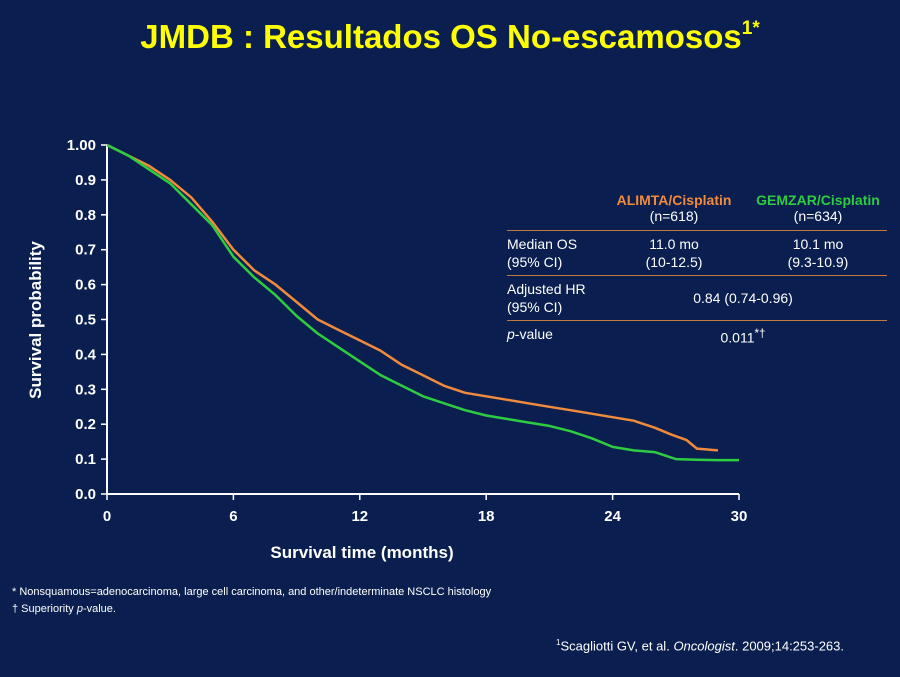 Image resolution: width=900 pixels, height=677 pixels. What do you see at coordinates (760, 333) in the screenshot?
I see `pvalue-superscript: *†` at bounding box center [760, 333].